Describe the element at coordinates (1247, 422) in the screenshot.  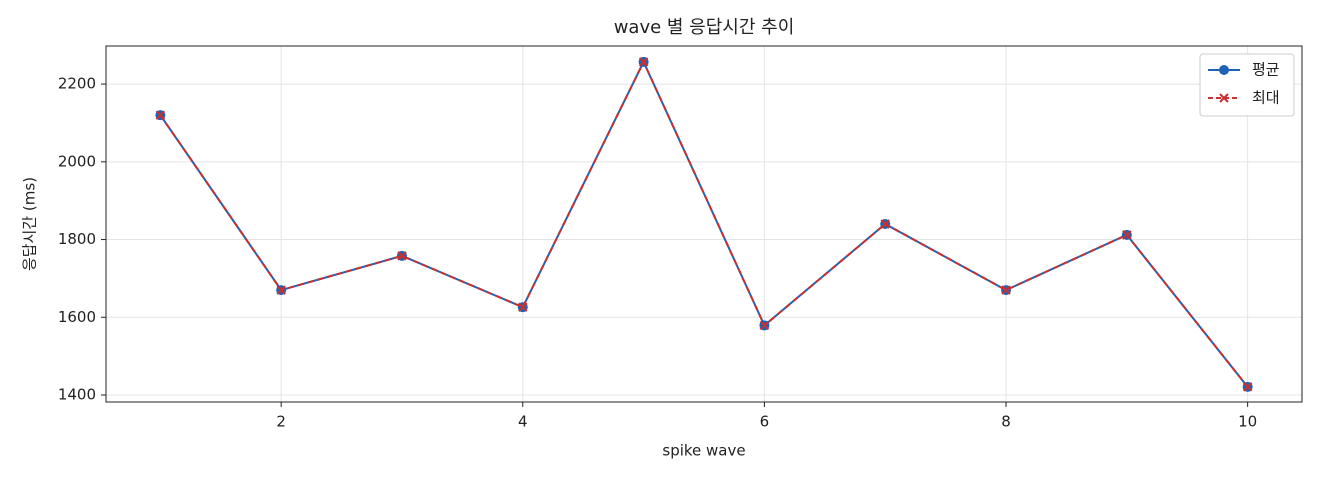
I see `x-tick-label: 10` at that location.